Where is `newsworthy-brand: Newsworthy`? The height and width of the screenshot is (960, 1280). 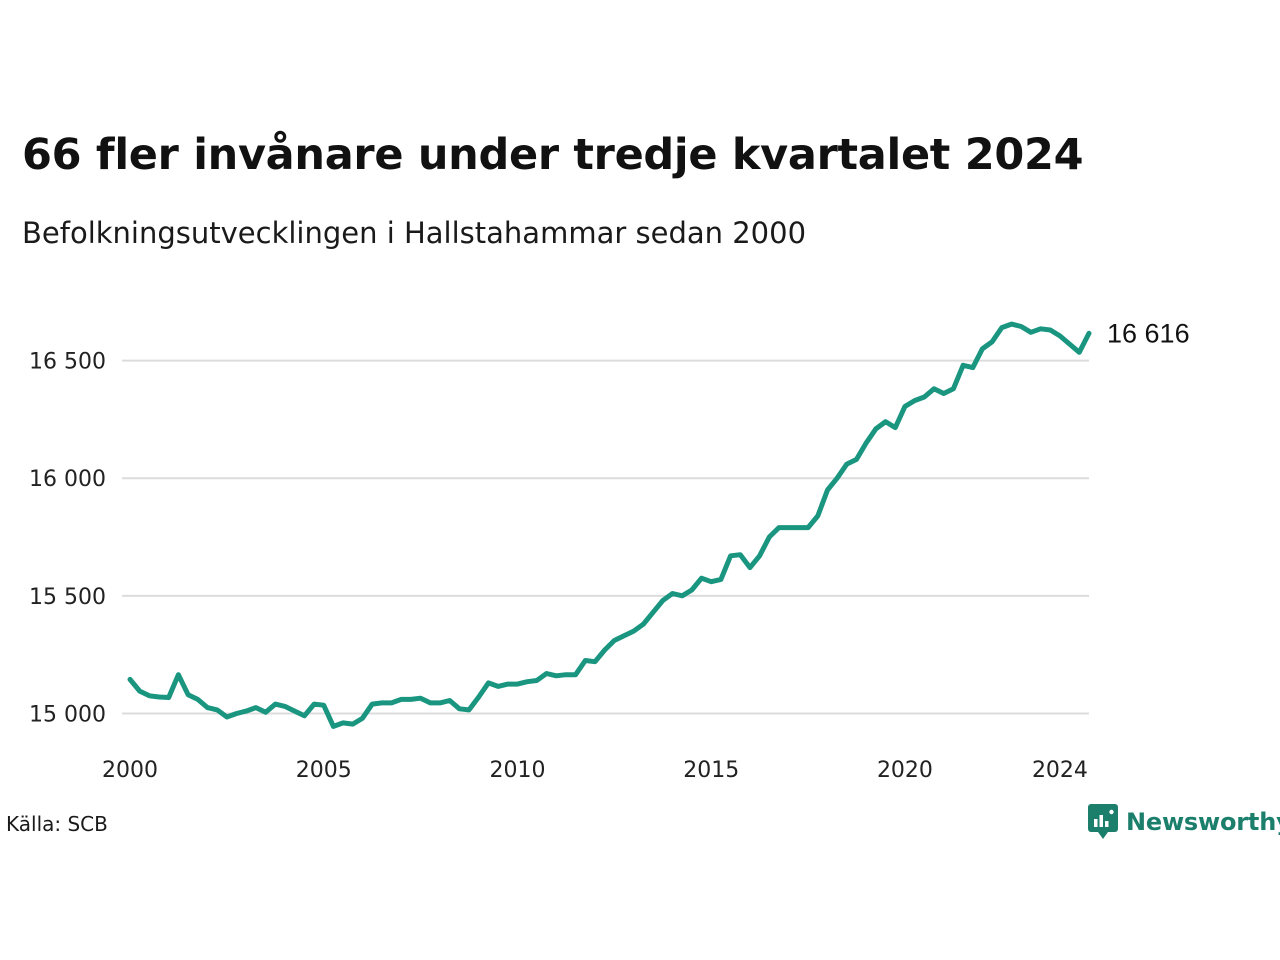 newsworthy-brand: Newsworthy is located at coordinates (1184, 822).